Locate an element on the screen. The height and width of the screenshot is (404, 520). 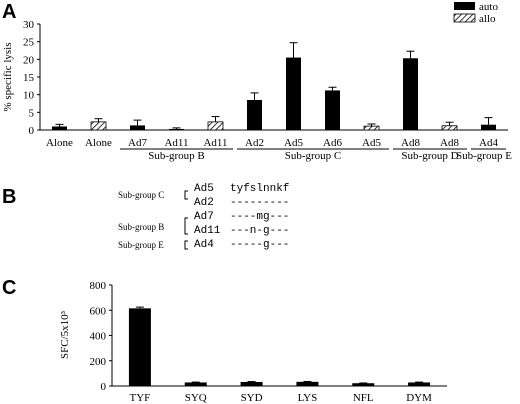
panel-c-category-label: SYQ is located at coordinates (196, 398).